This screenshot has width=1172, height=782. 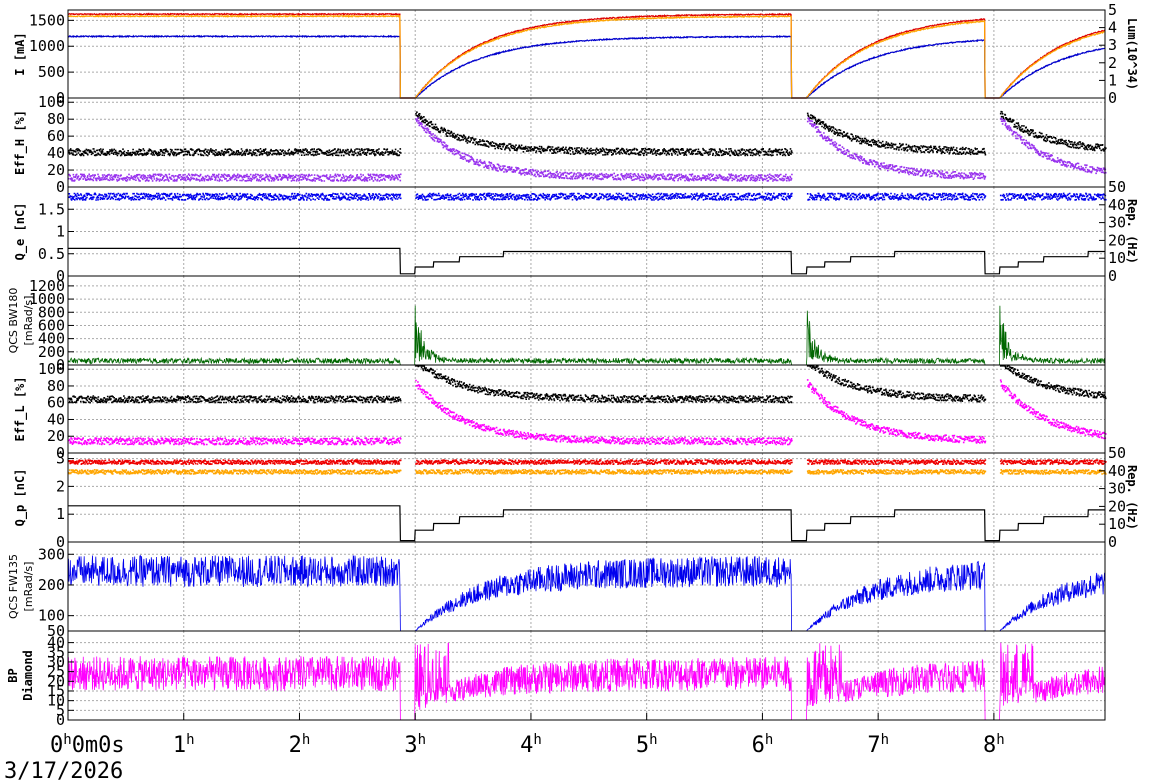 I want to click on x-tick-label: 2h, so click(x=300, y=745).